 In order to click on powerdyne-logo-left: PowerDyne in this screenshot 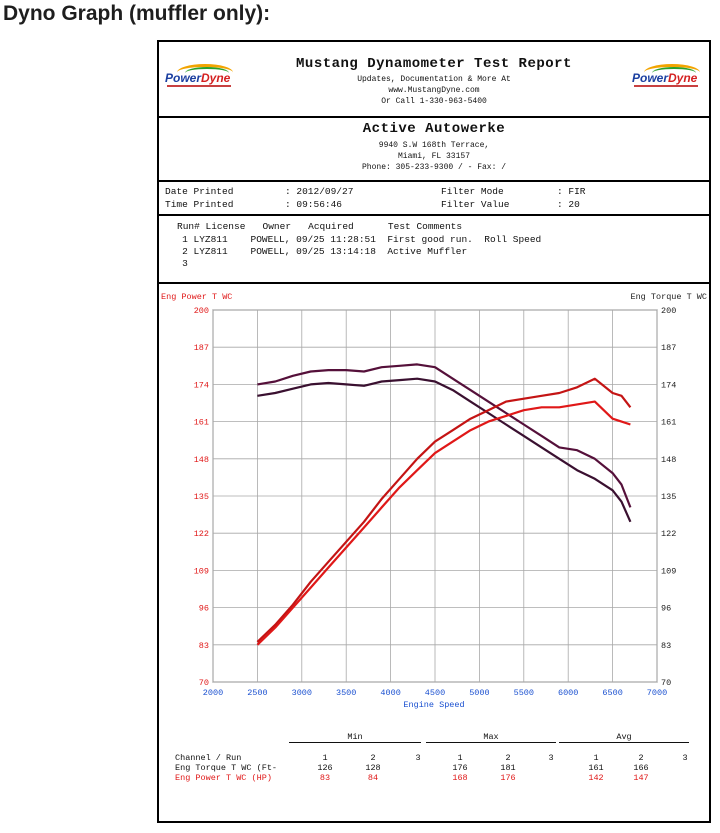, I will do `click(200, 77)`.